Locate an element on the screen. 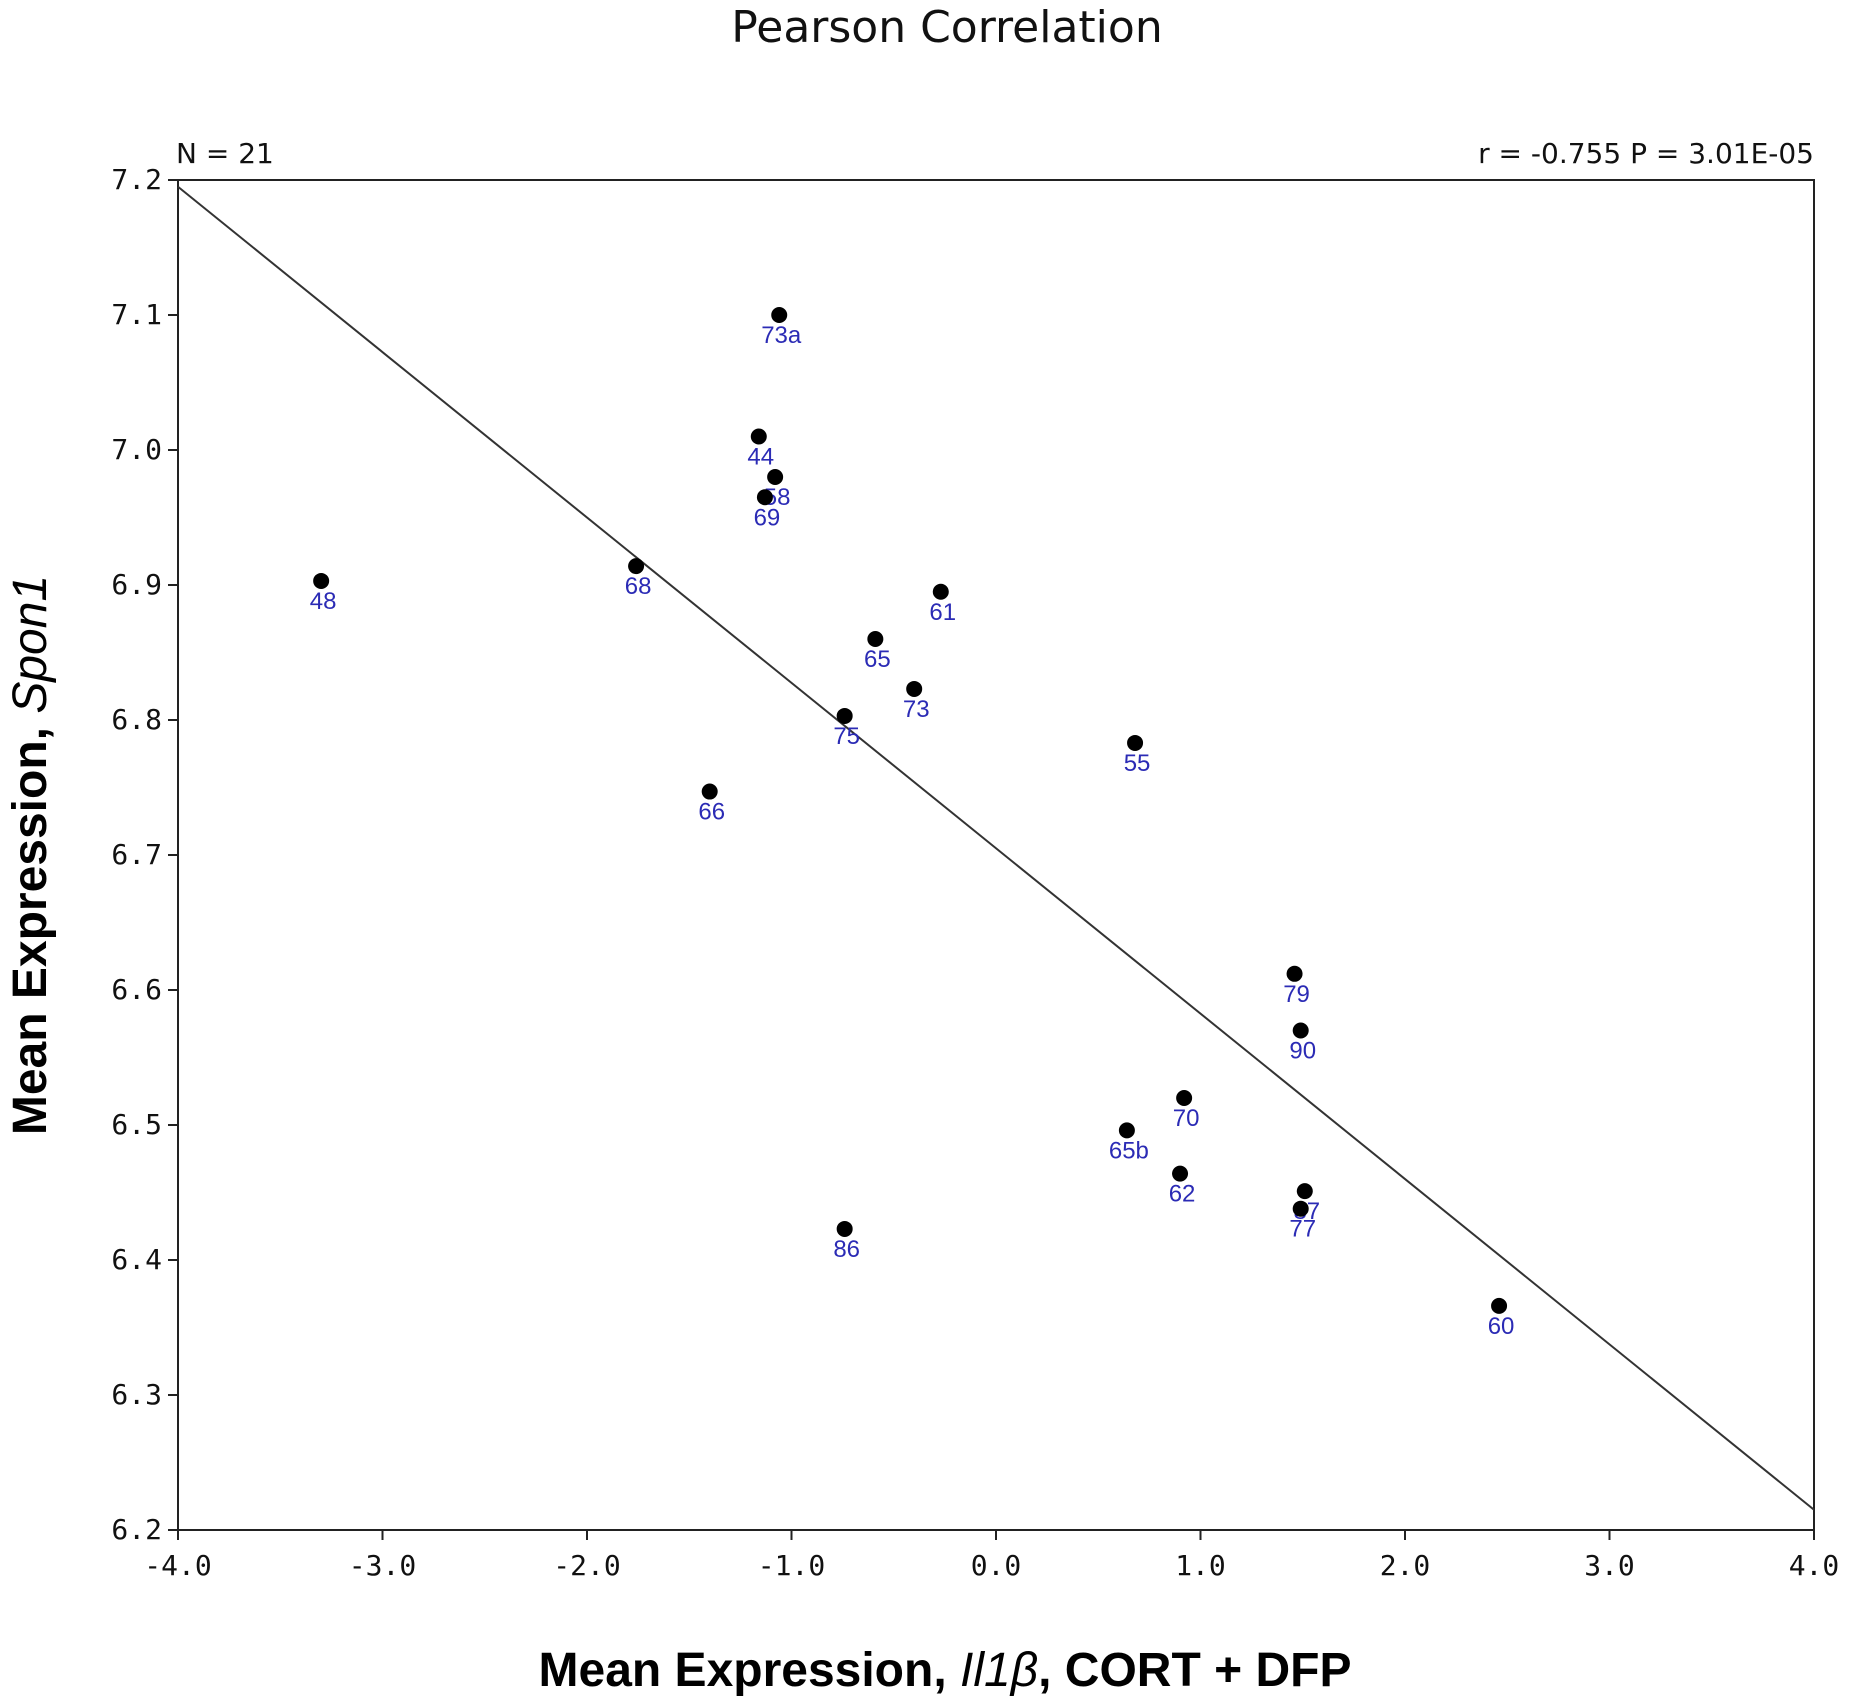 The image size is (1854, 1706). data-point-label: 73a is located at coordinates (781, 335).